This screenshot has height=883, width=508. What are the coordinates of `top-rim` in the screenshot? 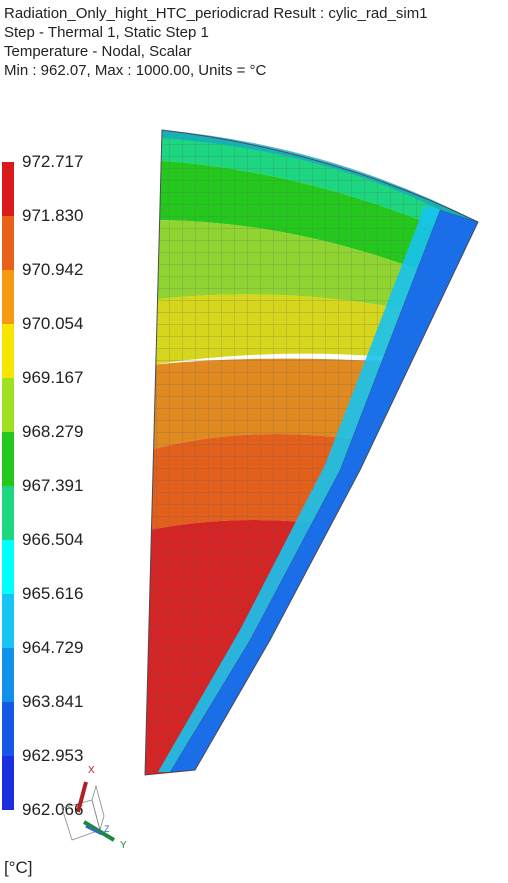 It's located at (320, 176).